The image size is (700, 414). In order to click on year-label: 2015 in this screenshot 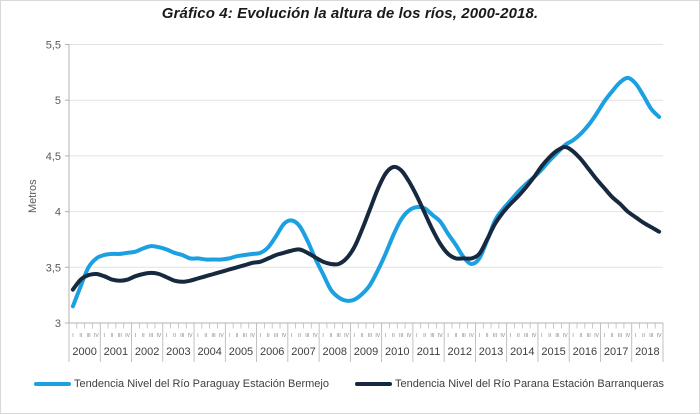, I will do `click(553, 352)`.